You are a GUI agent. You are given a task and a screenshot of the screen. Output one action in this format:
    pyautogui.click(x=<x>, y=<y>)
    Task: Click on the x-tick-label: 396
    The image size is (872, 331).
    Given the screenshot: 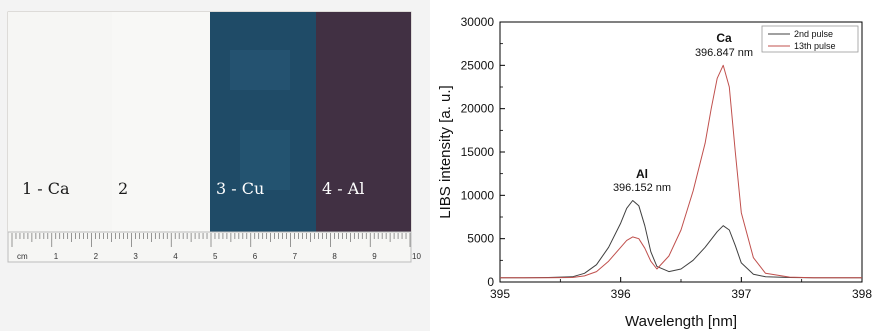 What is the action you would take?
    pyautogui.click(x=621, y=294)
    